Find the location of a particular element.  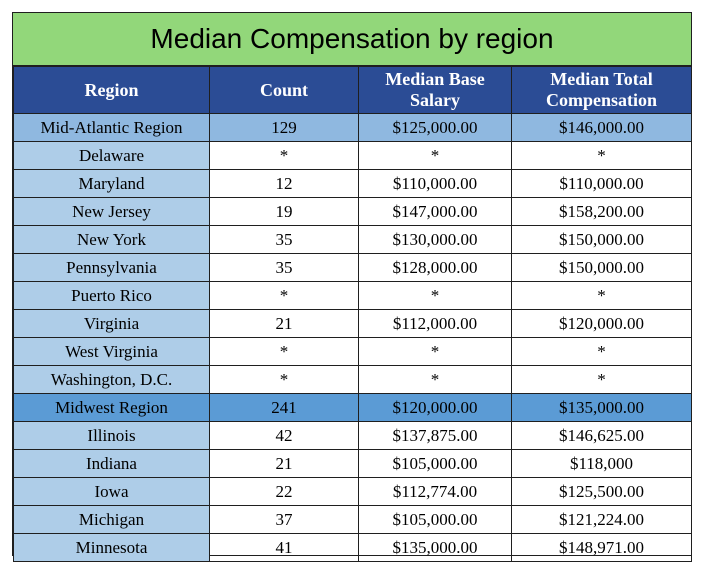

table-row: West Virginia * * * is located at coordinates (352, 351).